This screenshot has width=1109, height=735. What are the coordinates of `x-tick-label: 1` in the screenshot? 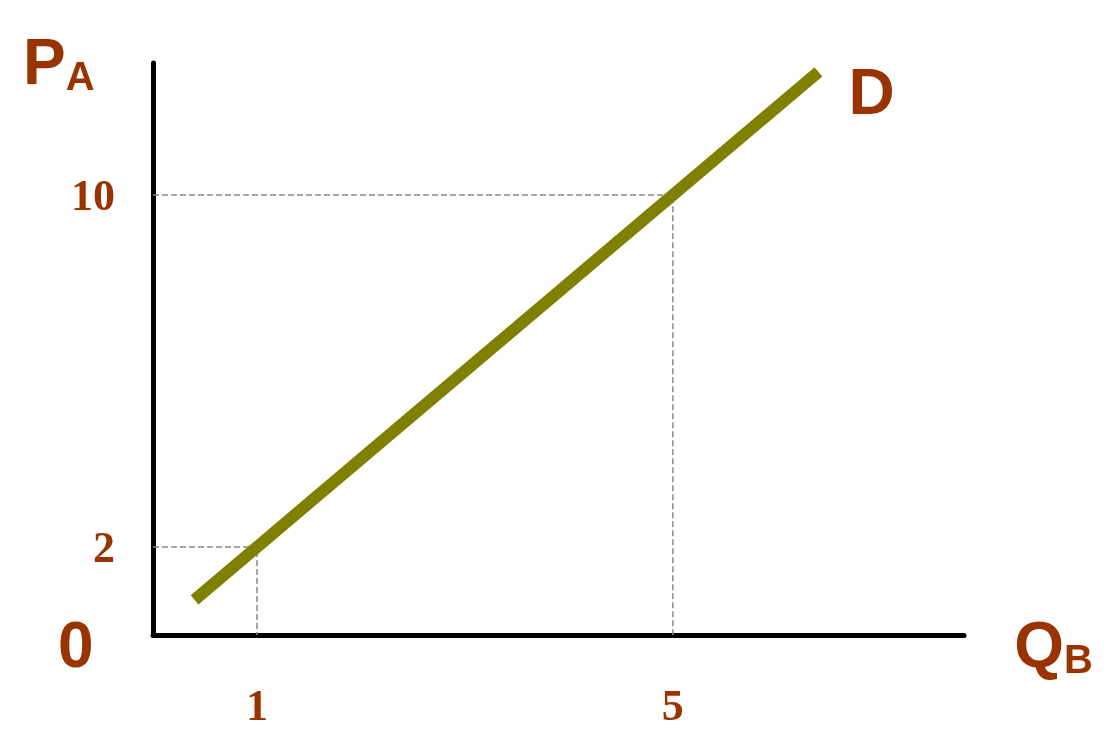 It's located at (256, 705).